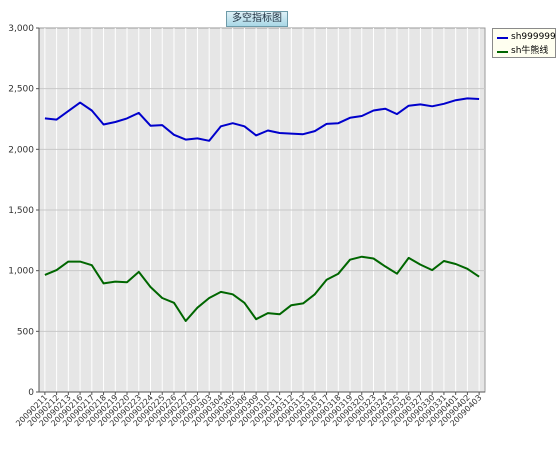 This screenshot has width=560, height=452. What do you see at coordinates (502, 38) in the screenshot?
I see `legend-swatch-sh999999` at bounding box center [502, 38].